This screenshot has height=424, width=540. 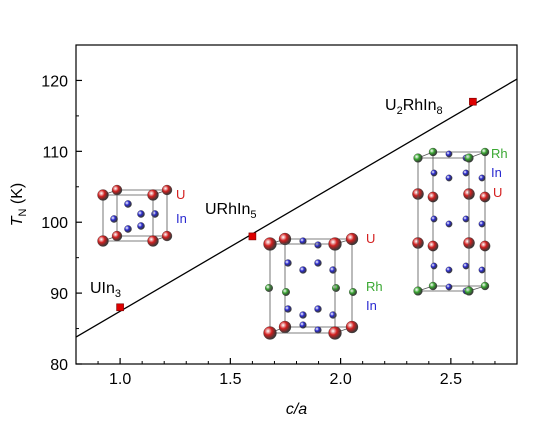 What do you see at coordinates (23, 212) in the screenshot?
I see `y-label-subscript: N` at bounding box center [23, 212].